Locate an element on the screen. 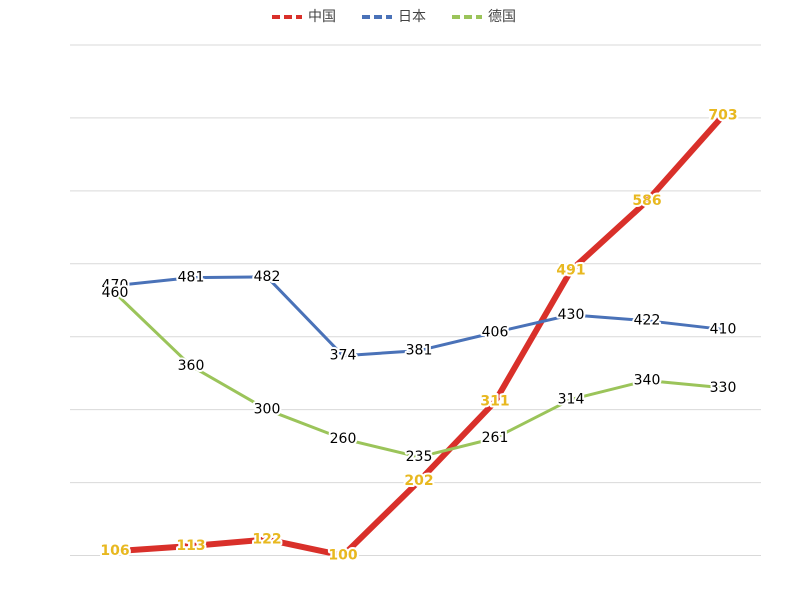  data-label: 481 is located at coordinates (191, 278).